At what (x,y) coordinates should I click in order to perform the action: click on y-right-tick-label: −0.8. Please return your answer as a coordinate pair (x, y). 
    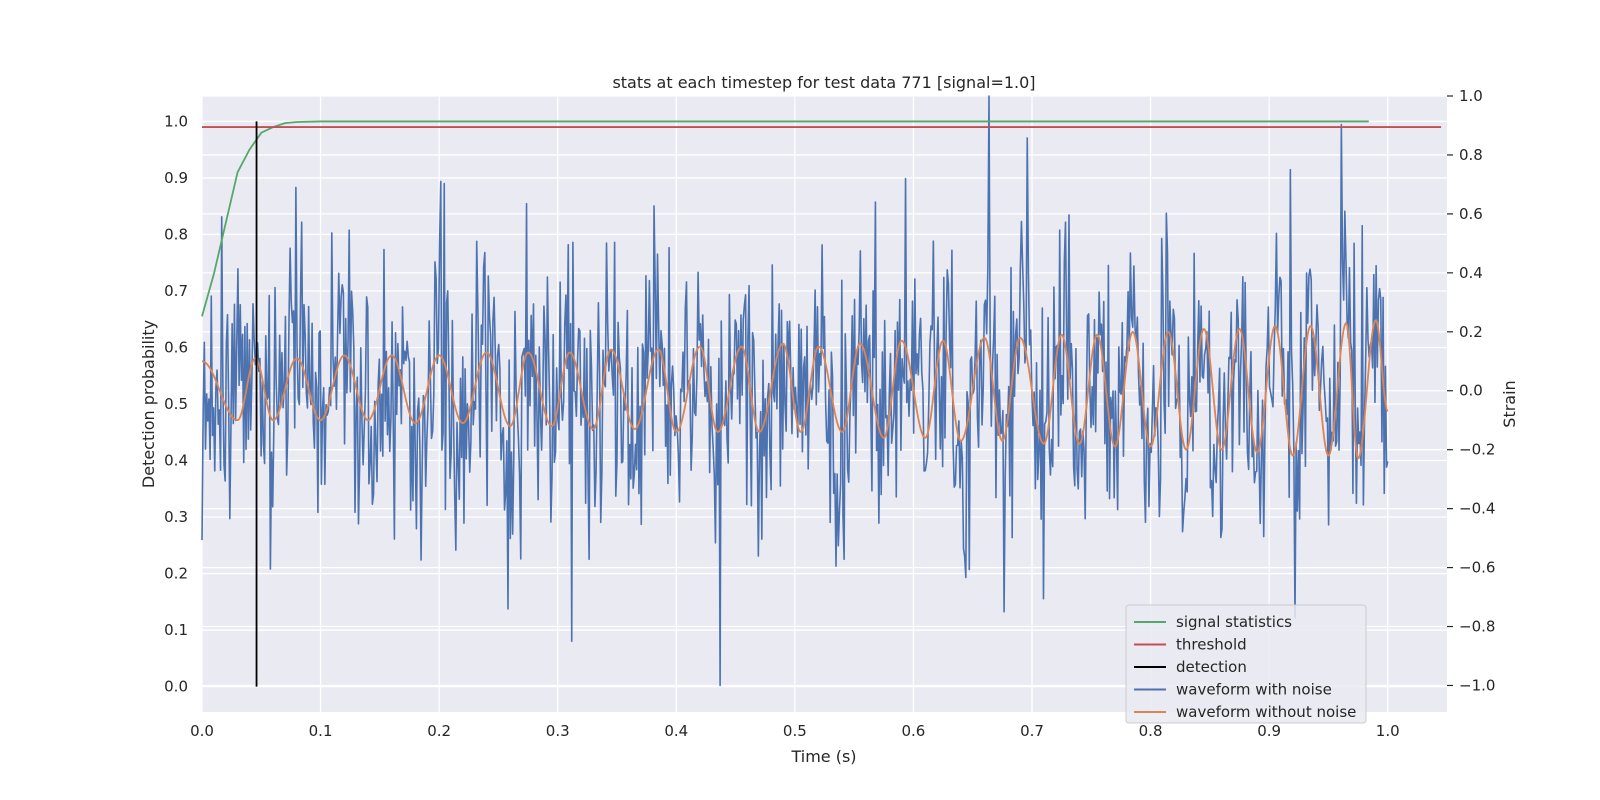
    Looking at the image, I should click on (1477, 627).